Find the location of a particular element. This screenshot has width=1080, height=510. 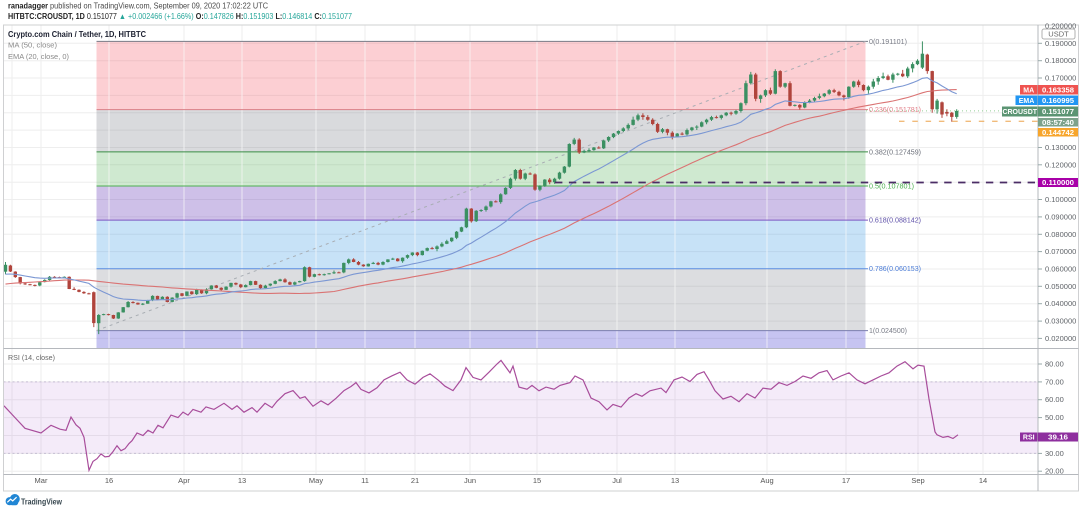

svg-text: May is located at coordinates (316, 480).